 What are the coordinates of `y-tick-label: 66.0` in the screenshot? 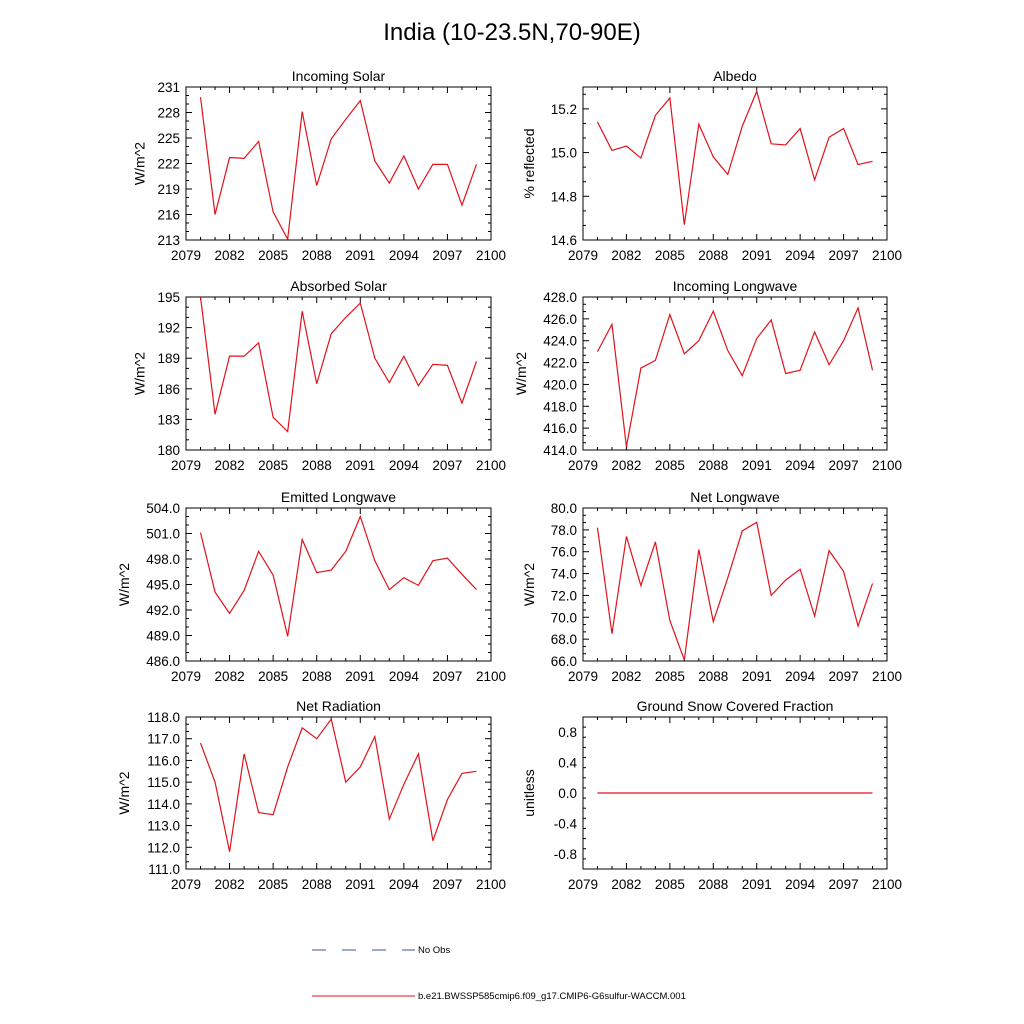 It's located at (564, 661).